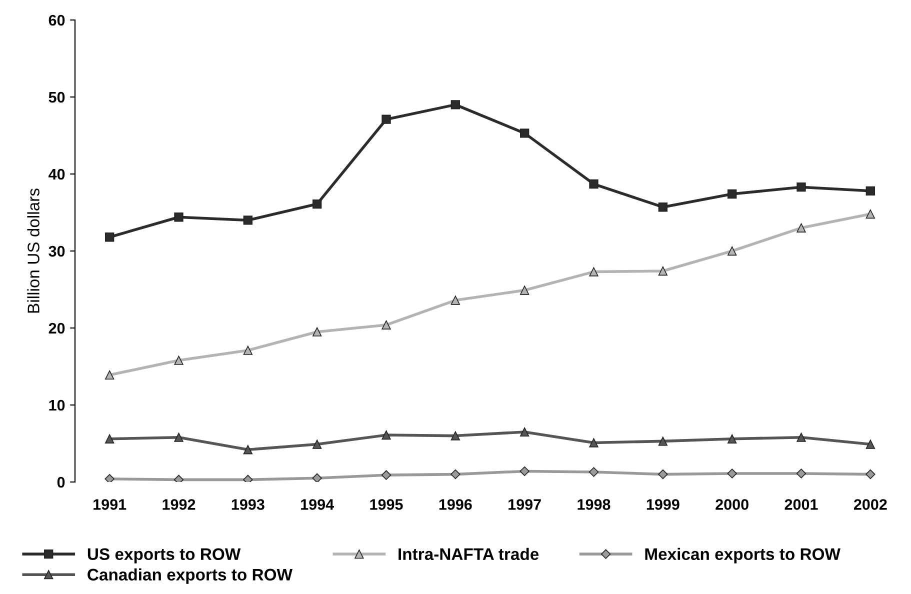 The image size is (911, 594). What do you see at coordinates (56, 328) in the screenshot?
I see `y-tick-label: 20` at bounding box center [56, 328].